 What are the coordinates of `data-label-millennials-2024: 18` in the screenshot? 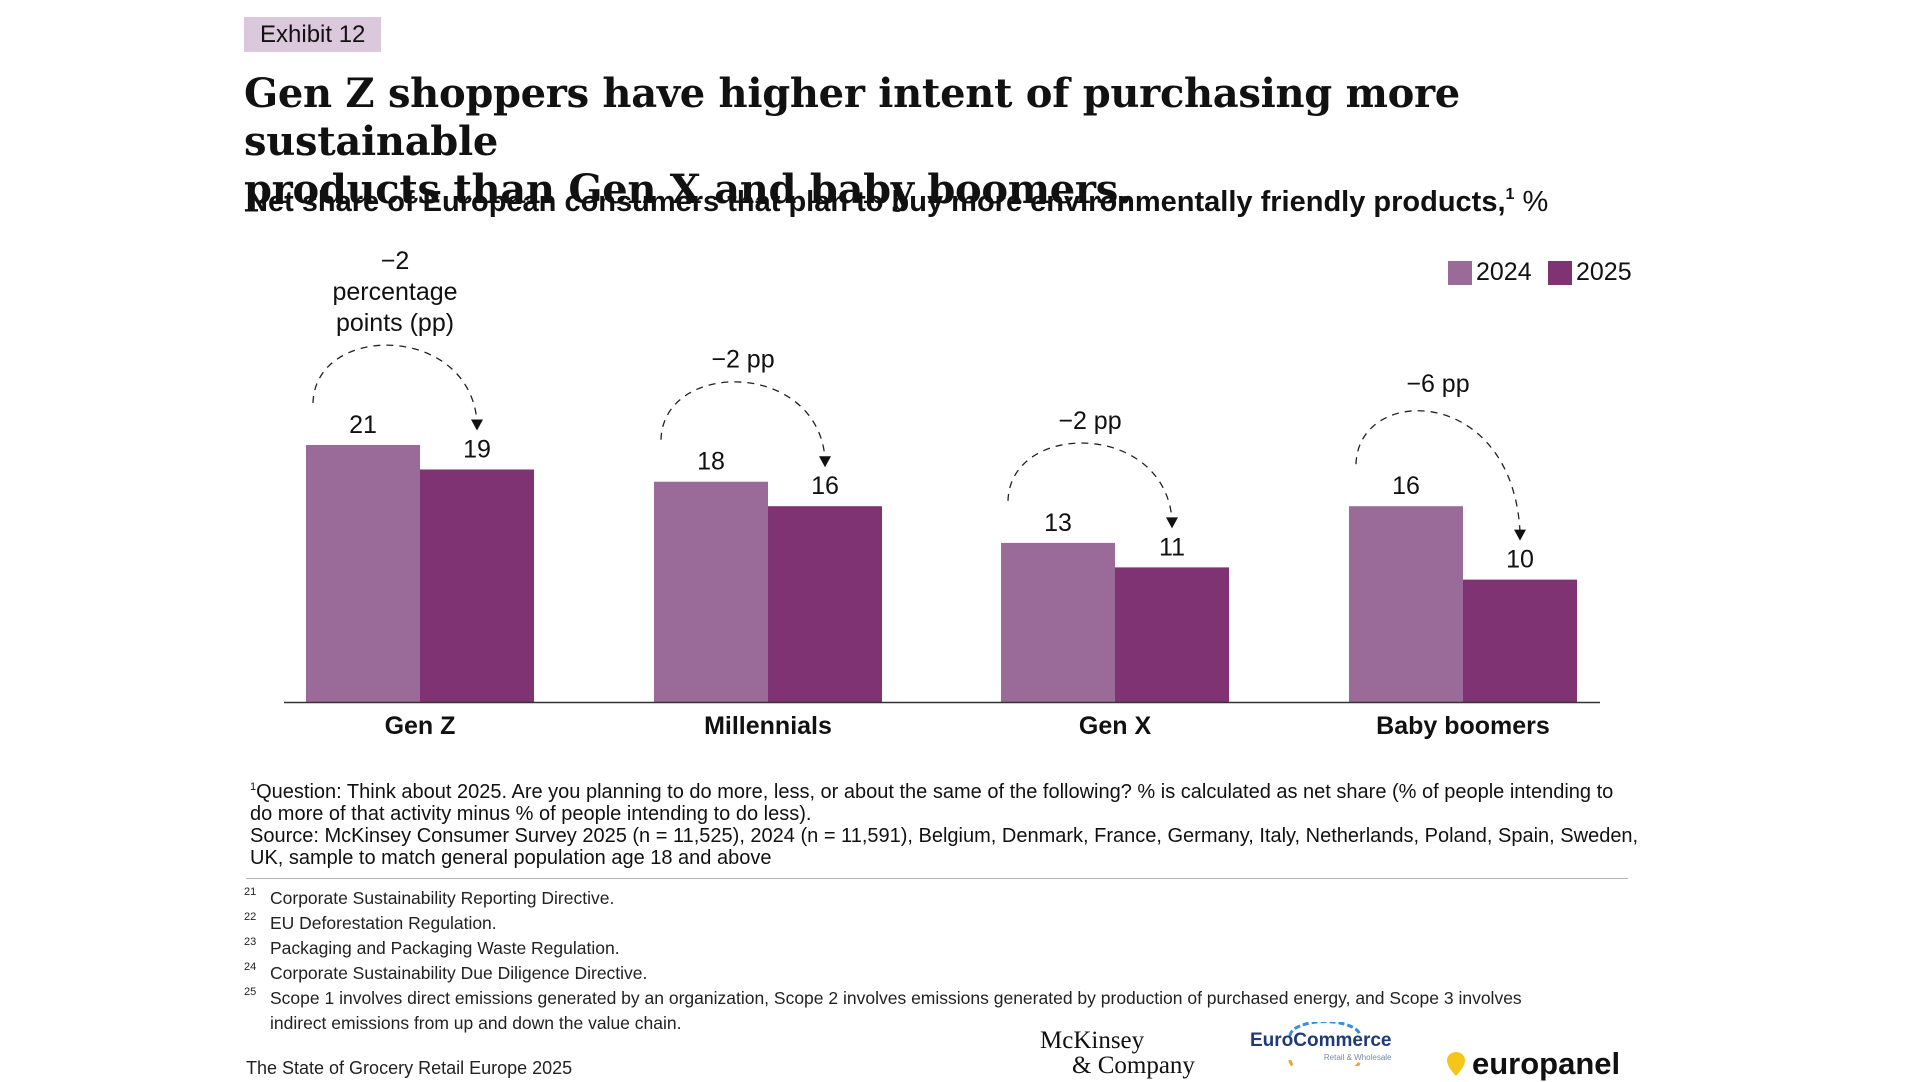 It's located at (711, 462).